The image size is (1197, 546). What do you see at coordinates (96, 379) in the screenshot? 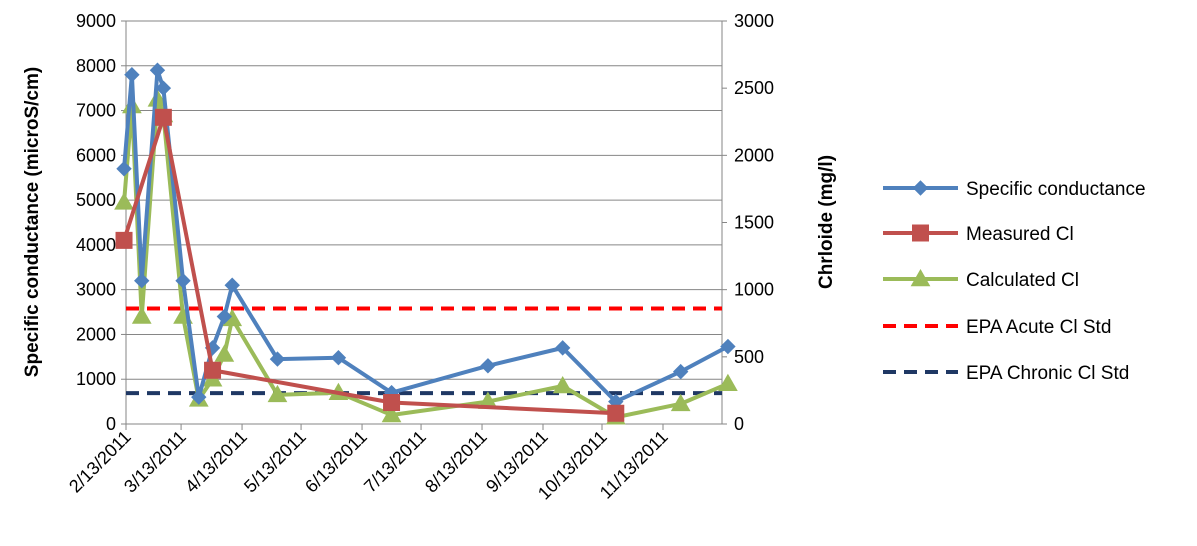
I see `y-left-tick-label: 1000` at bounding box center [96, 379].